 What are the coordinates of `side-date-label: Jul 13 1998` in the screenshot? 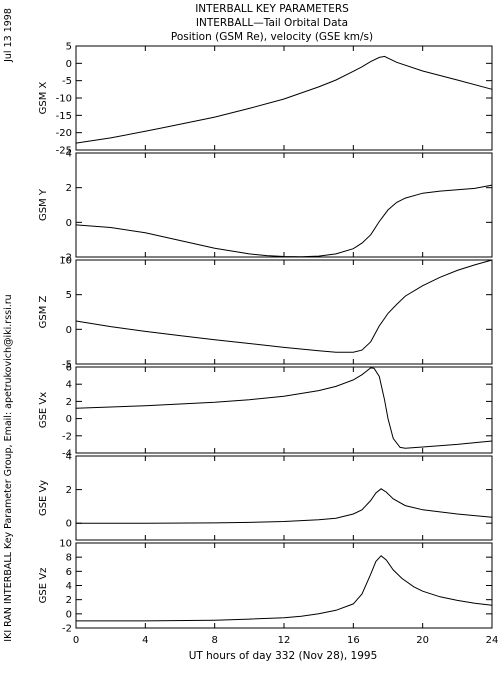 It's located at (8, 35).